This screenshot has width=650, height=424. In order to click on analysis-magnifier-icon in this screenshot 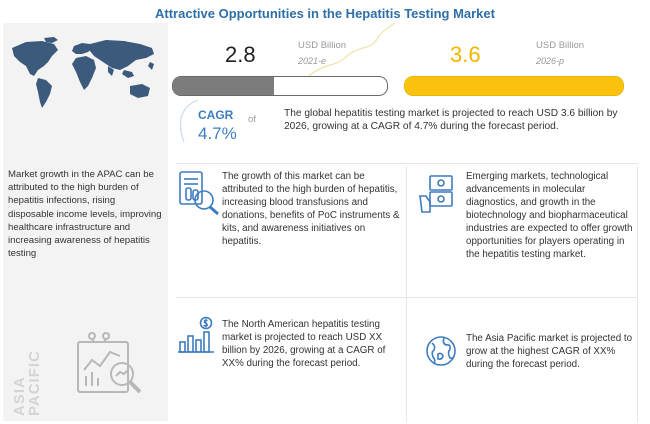, I will do `click(109, 363)`.